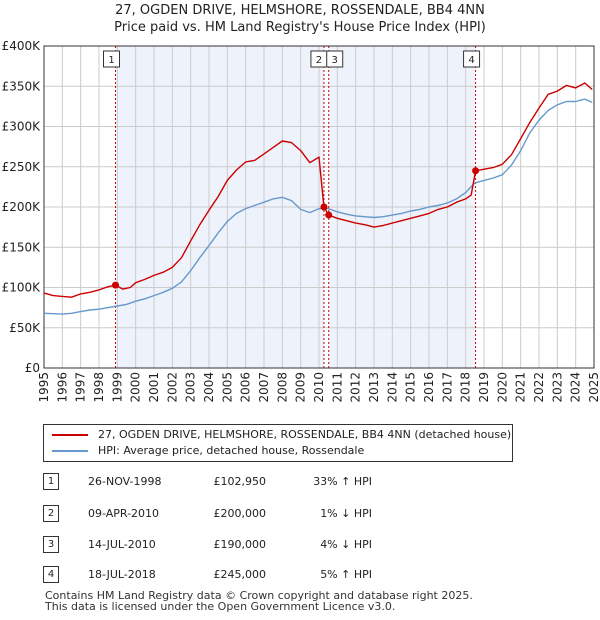 This screenshot has width=600, height=620. What do you see at coordinates (374, 387) in the screenshot?
I see `x-tick-label: 2013` at bounding box center [374, 387].